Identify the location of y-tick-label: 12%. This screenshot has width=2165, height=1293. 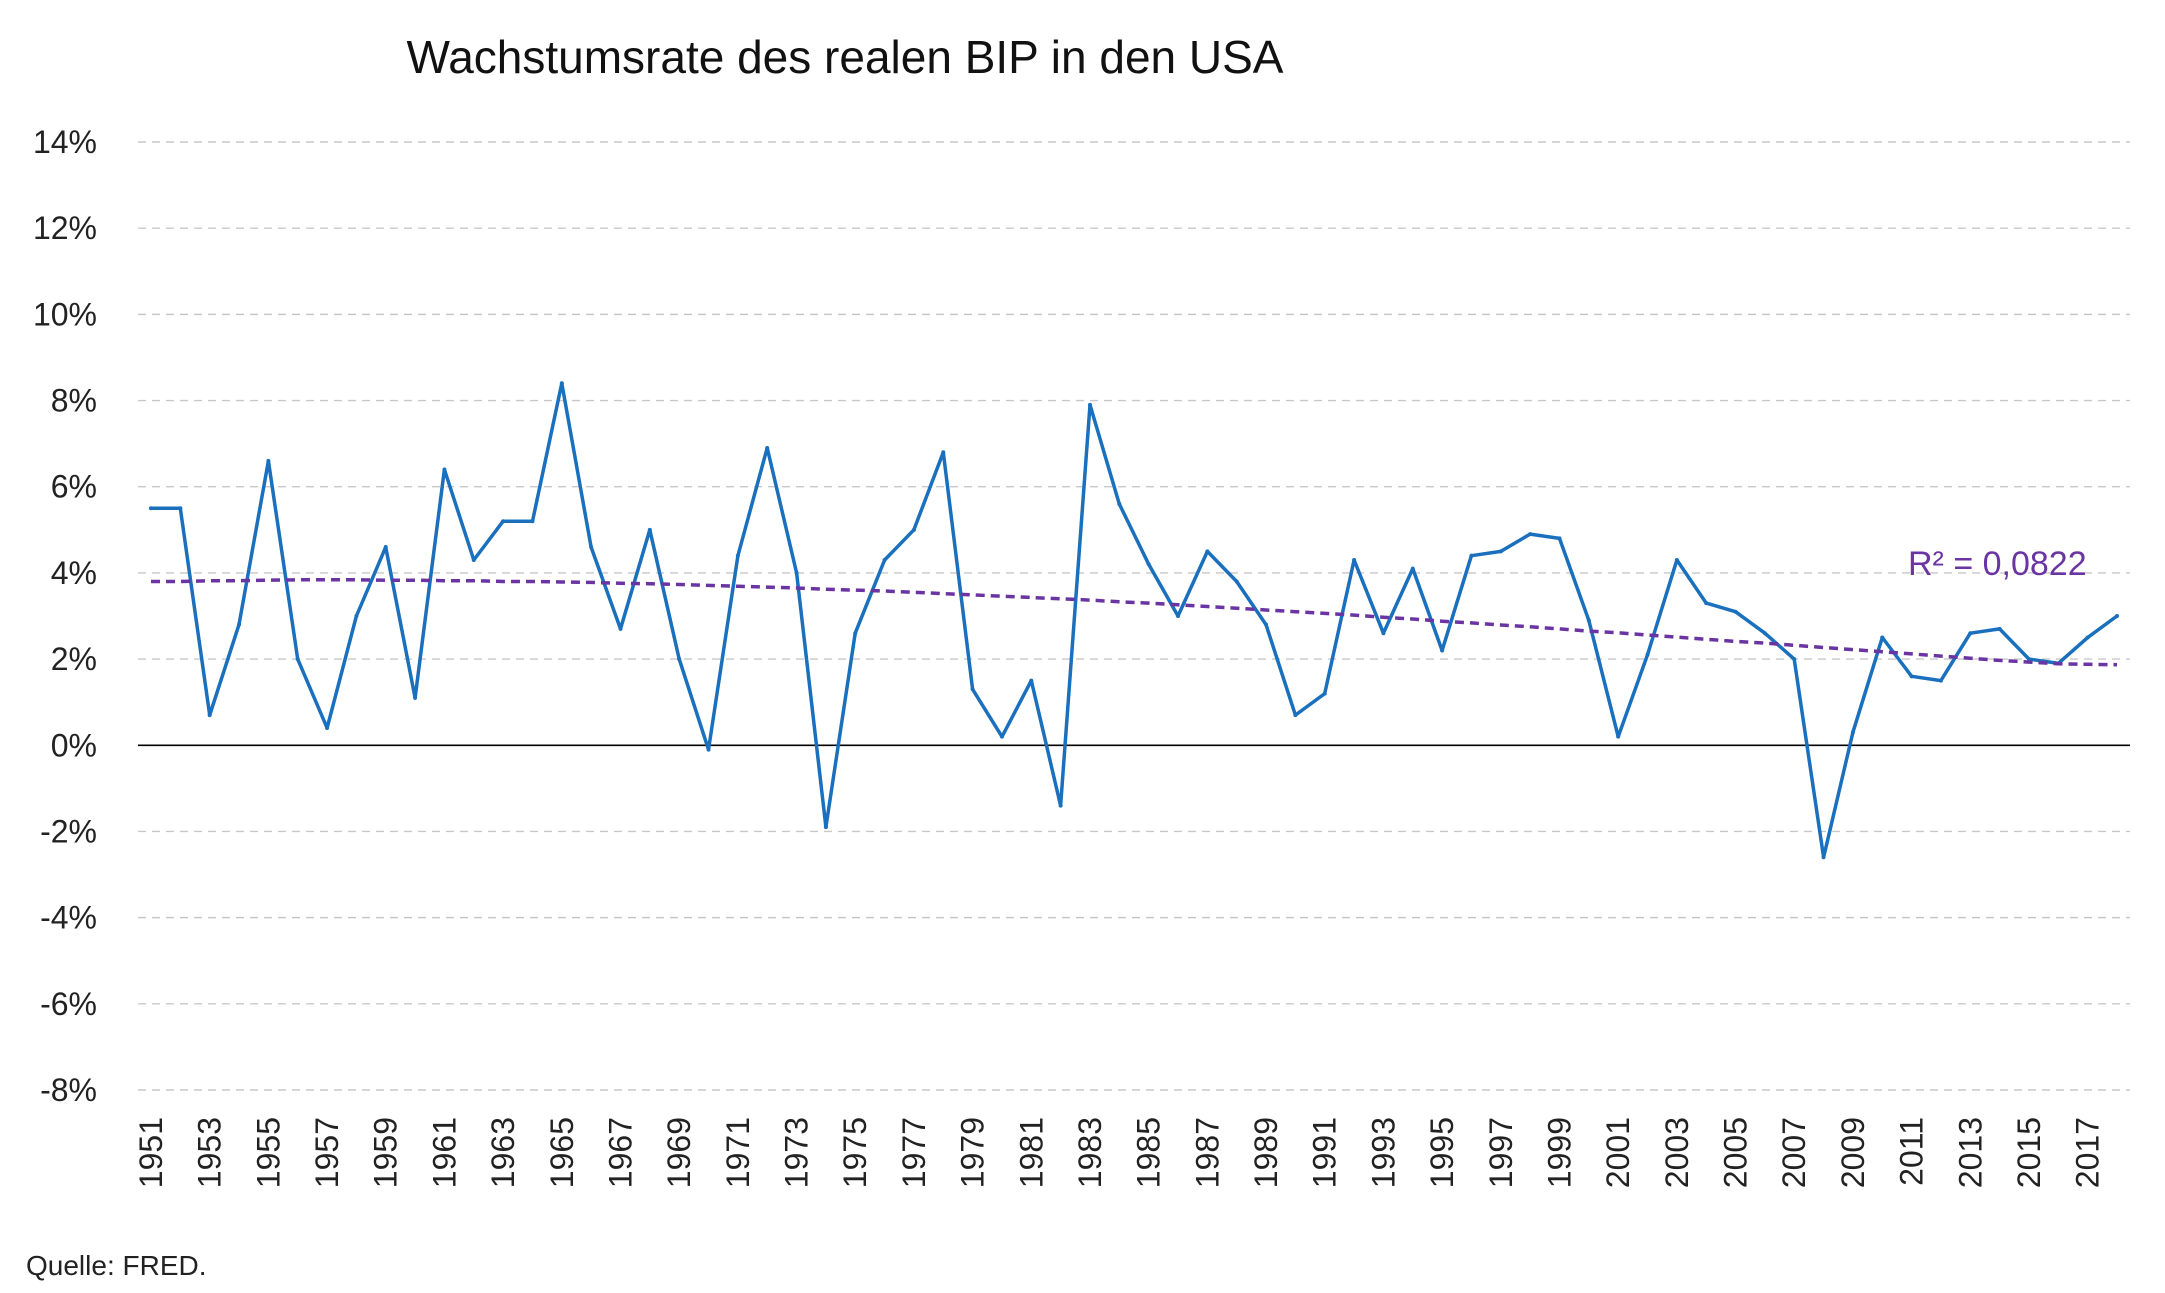
(65, 228).